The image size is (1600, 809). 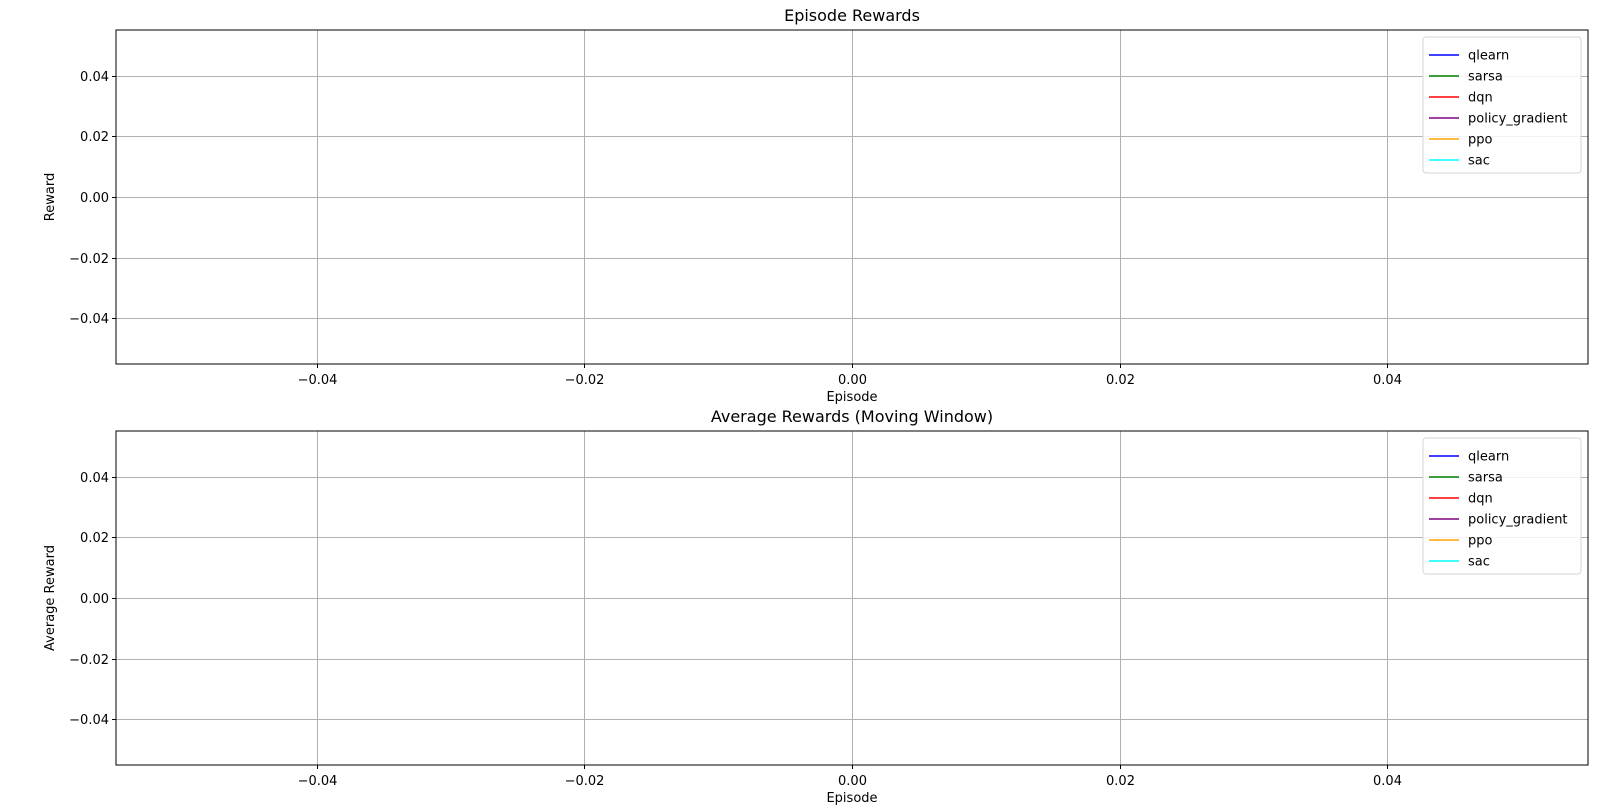 What do you see at coordinates (852, 15) in the screenshot?
I see `chart-title: Episode Rewards` at bounding box center [852, 15].